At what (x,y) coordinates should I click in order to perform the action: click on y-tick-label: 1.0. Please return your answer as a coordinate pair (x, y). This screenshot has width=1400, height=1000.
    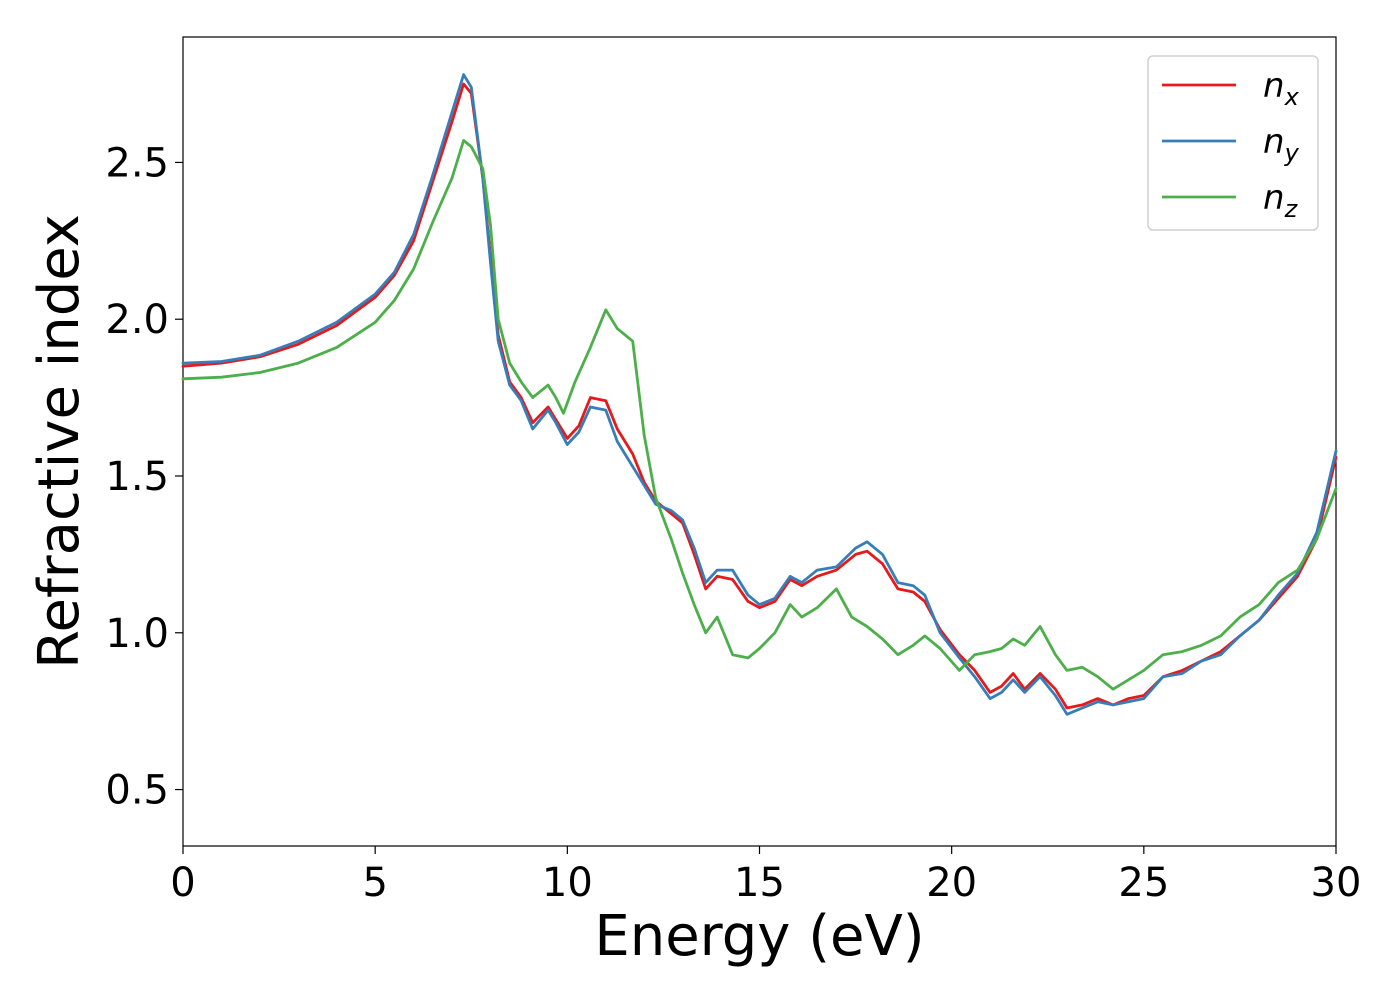
    Looking at the image, I should click on (137, 634).